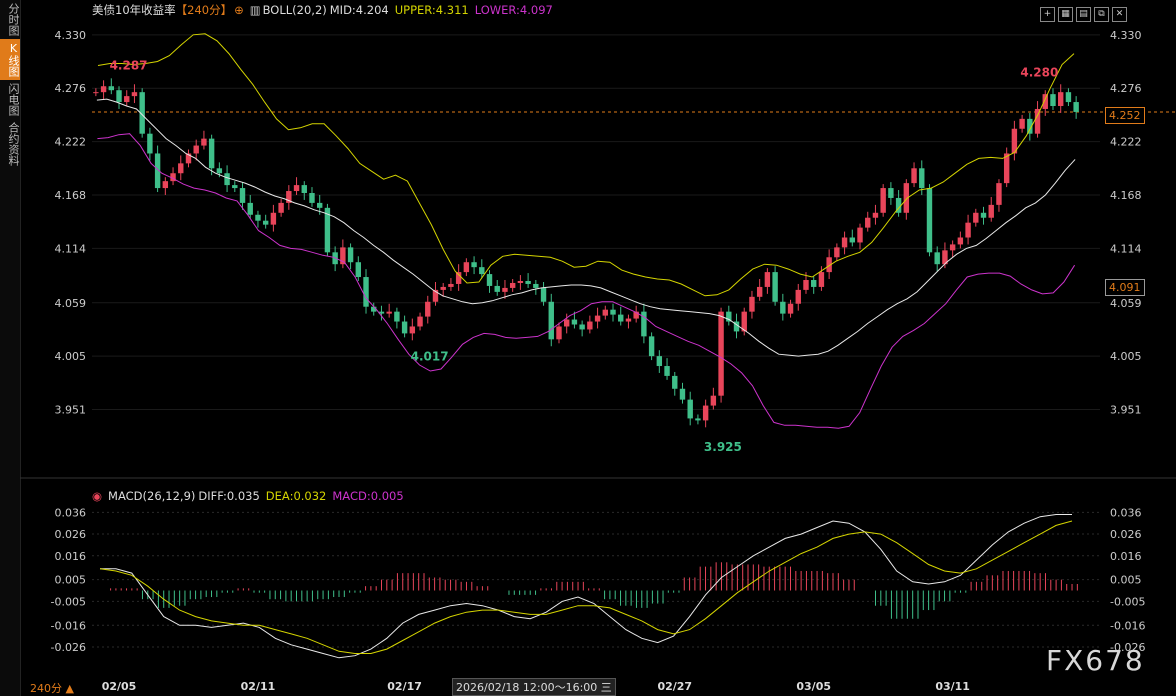 The width and height of the screenshot is (1176, 696). What do you see at coordinates (71, 512) in the screenshot?
I see `macd-y-tick-left: 0.036` at bounding box center [71, 512].